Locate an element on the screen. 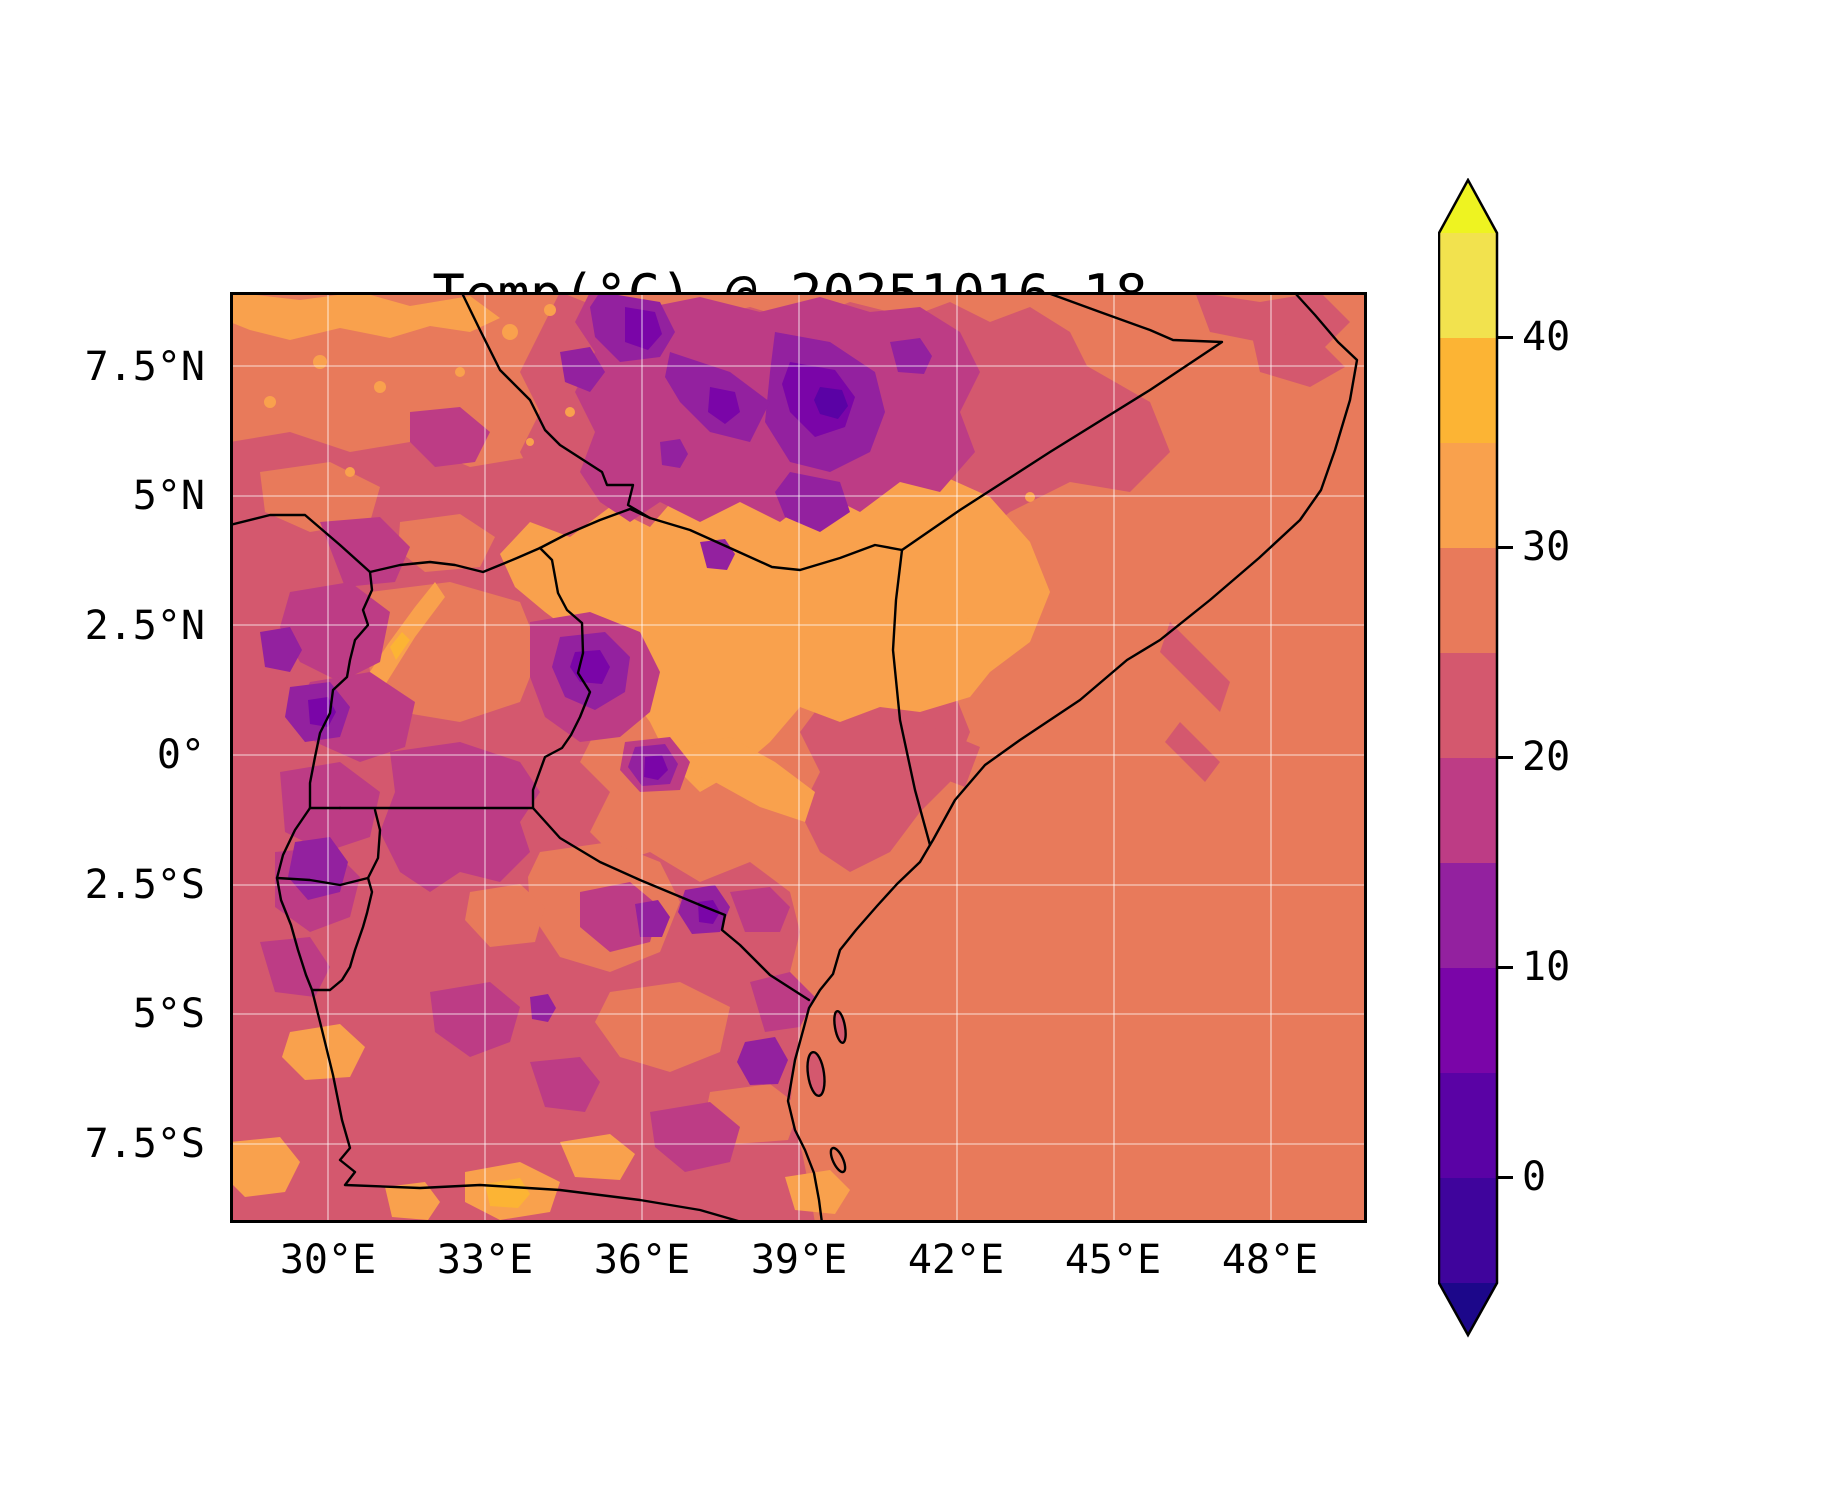  colorbar-tick-label: 0 is located at coordinates (1534, 1177).